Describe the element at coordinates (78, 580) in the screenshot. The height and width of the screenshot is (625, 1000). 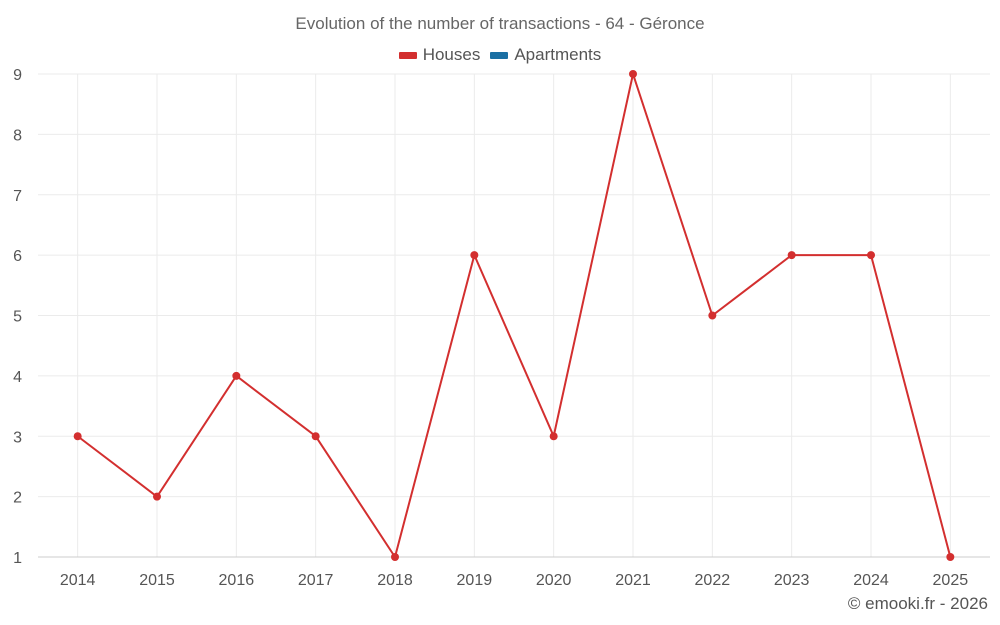
I see `x-tick-label: 2014` at that location.